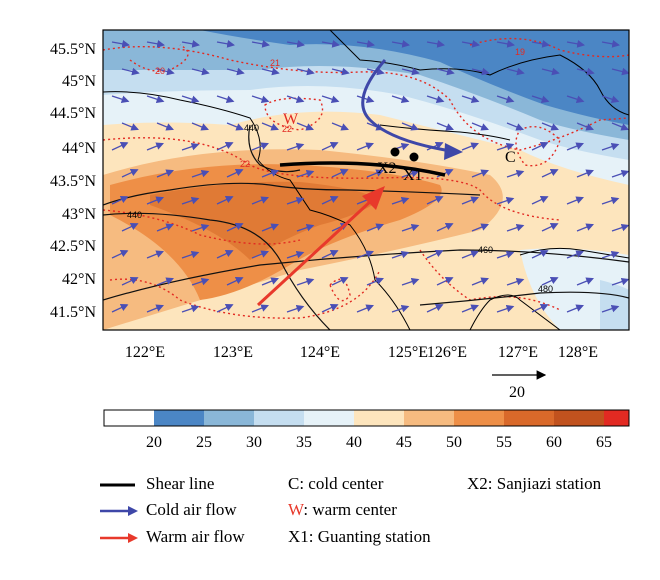 Image resolution: width=660 pixels, height=580 pixels. I want to click on lat-label: 45.5°N, so click(73, 49).